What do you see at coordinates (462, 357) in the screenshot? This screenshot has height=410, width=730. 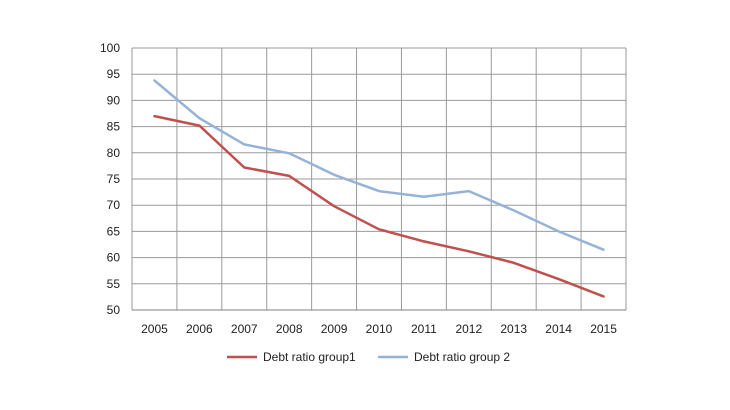 I see `legend-label-2: Debt ratio group 2` at bounding box center [462, 357].